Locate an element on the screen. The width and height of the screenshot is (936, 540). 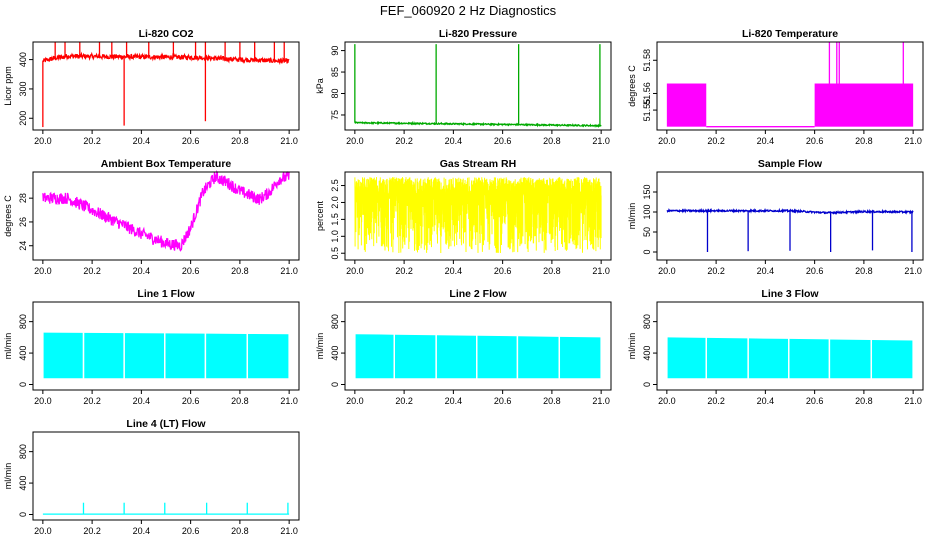
panel-title: Li-820 Pressure is located at coordinates (478, 34).